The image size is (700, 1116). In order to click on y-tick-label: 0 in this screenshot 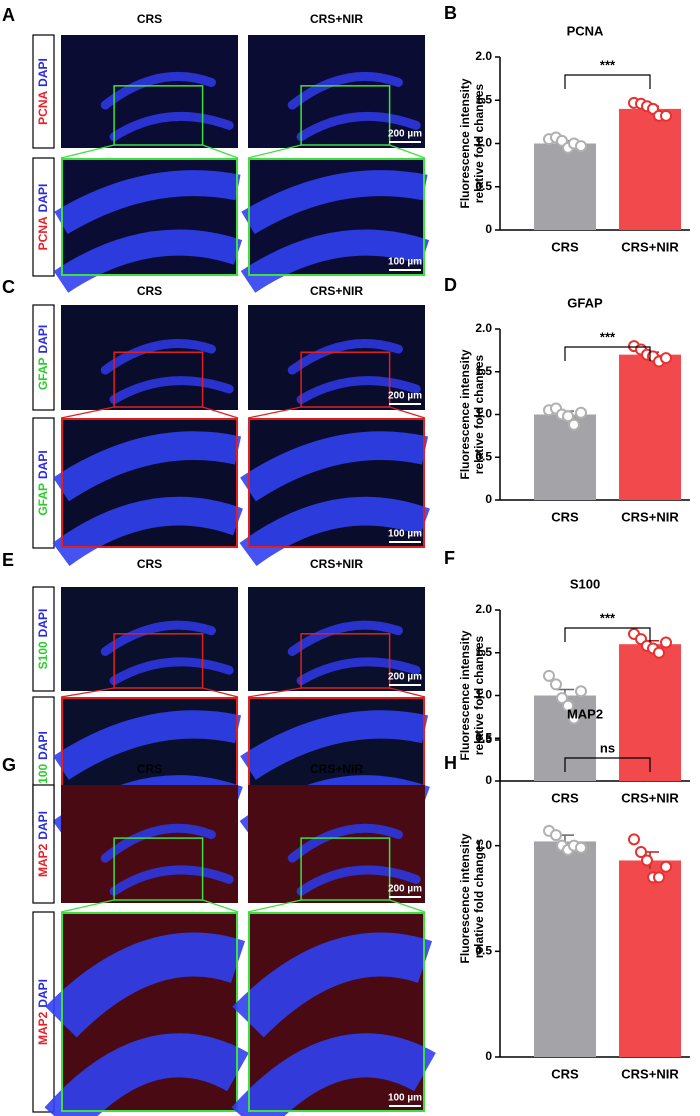, I will do `click(488, 780)`.